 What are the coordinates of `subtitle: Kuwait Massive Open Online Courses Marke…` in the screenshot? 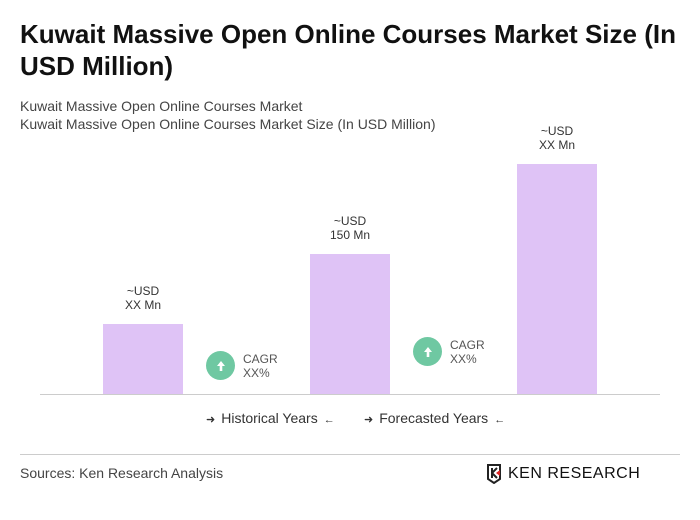 It's located at (161, 106).